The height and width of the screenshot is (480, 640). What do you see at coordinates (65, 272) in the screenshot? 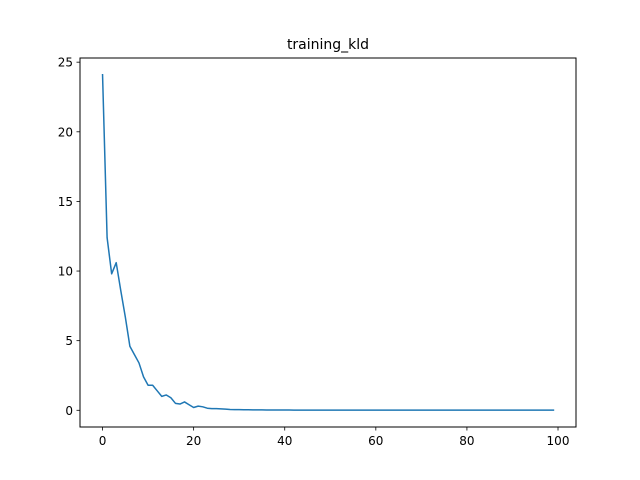
I see `y-tick-label: 10` at bounding box center [65, 272].